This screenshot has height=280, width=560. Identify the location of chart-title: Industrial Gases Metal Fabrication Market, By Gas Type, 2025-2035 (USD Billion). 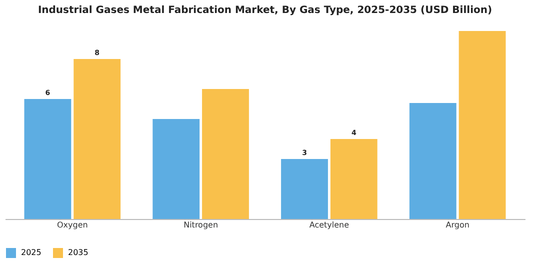
(265, 10).